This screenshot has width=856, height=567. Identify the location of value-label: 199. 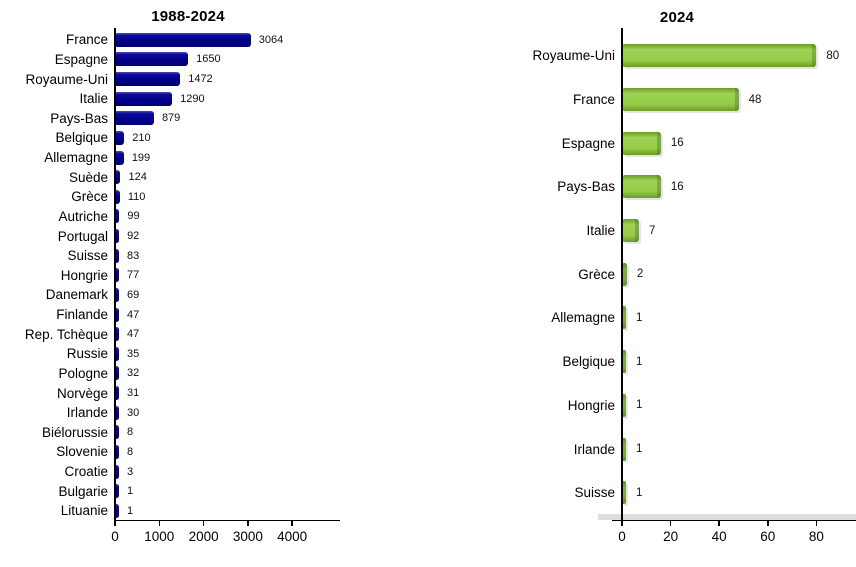
(141, 157).